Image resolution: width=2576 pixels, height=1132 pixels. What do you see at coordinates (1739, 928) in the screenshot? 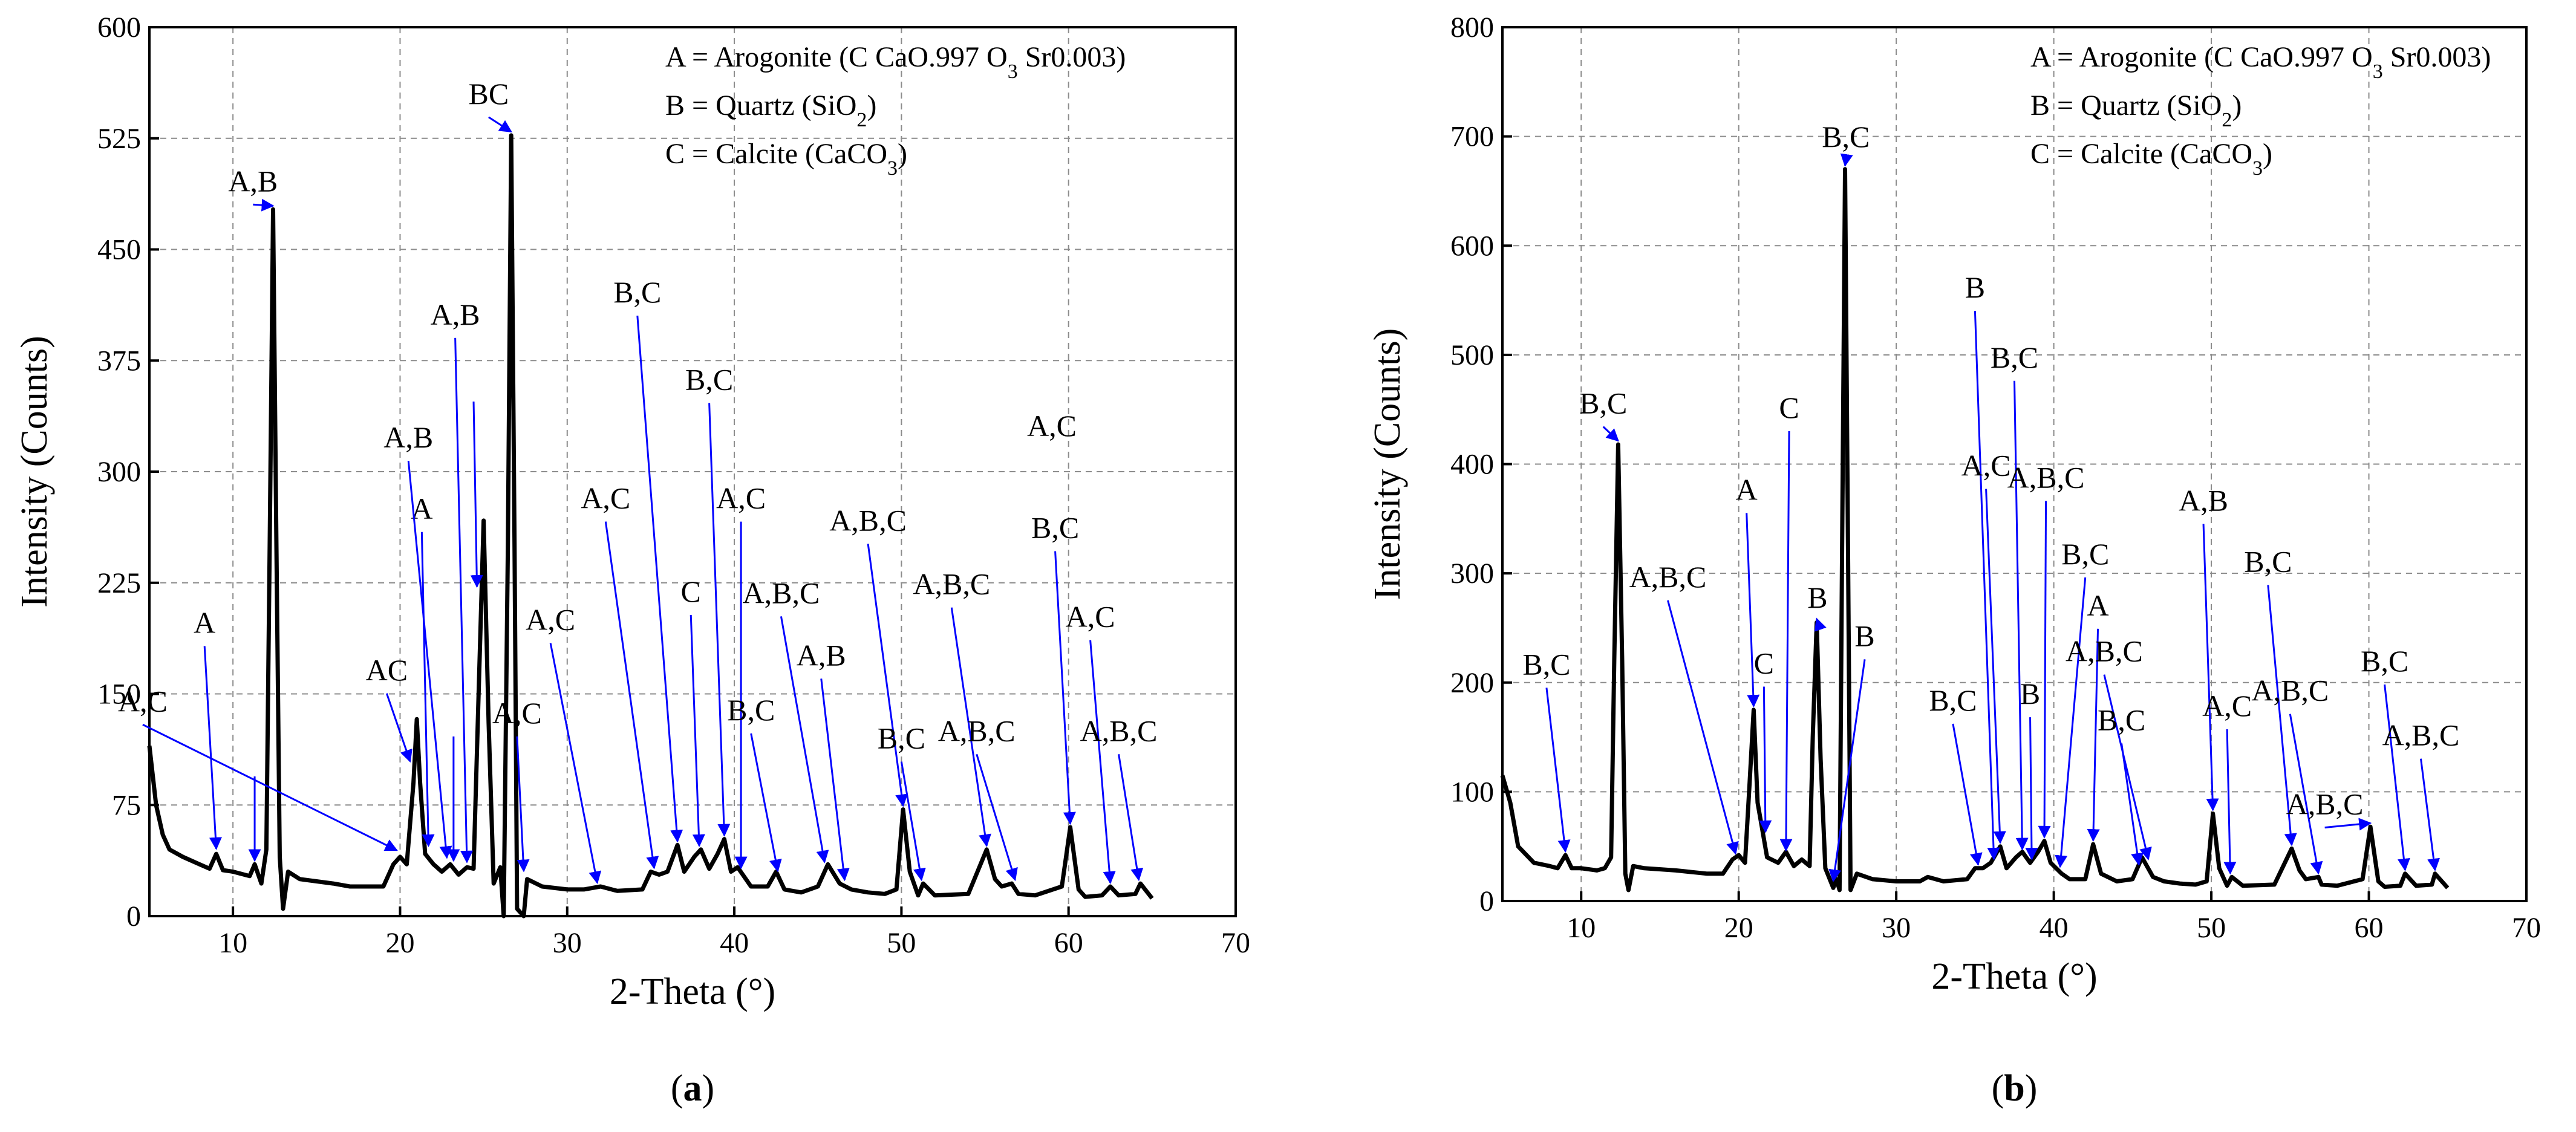
I see `x-tick-label: 20` at bounding box center [1739, 928].